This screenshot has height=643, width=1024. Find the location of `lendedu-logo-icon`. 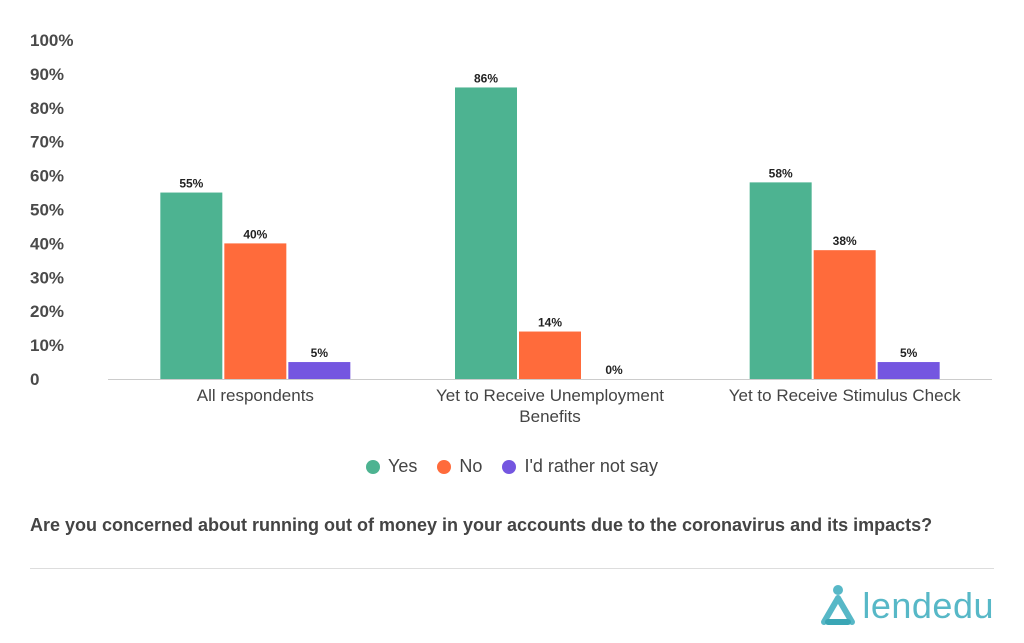

lendedu-logo-icon is located at coordinates (838, 605).